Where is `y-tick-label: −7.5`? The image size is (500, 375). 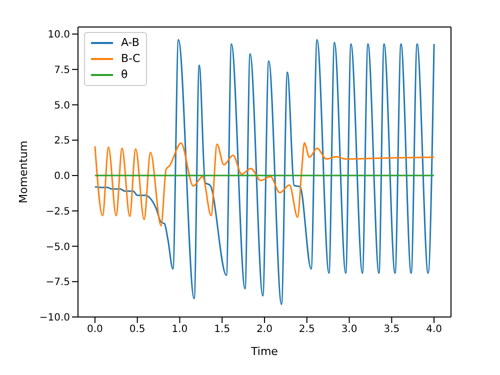 y-tick-label: −7.5 is located at coordinates (58, 282).